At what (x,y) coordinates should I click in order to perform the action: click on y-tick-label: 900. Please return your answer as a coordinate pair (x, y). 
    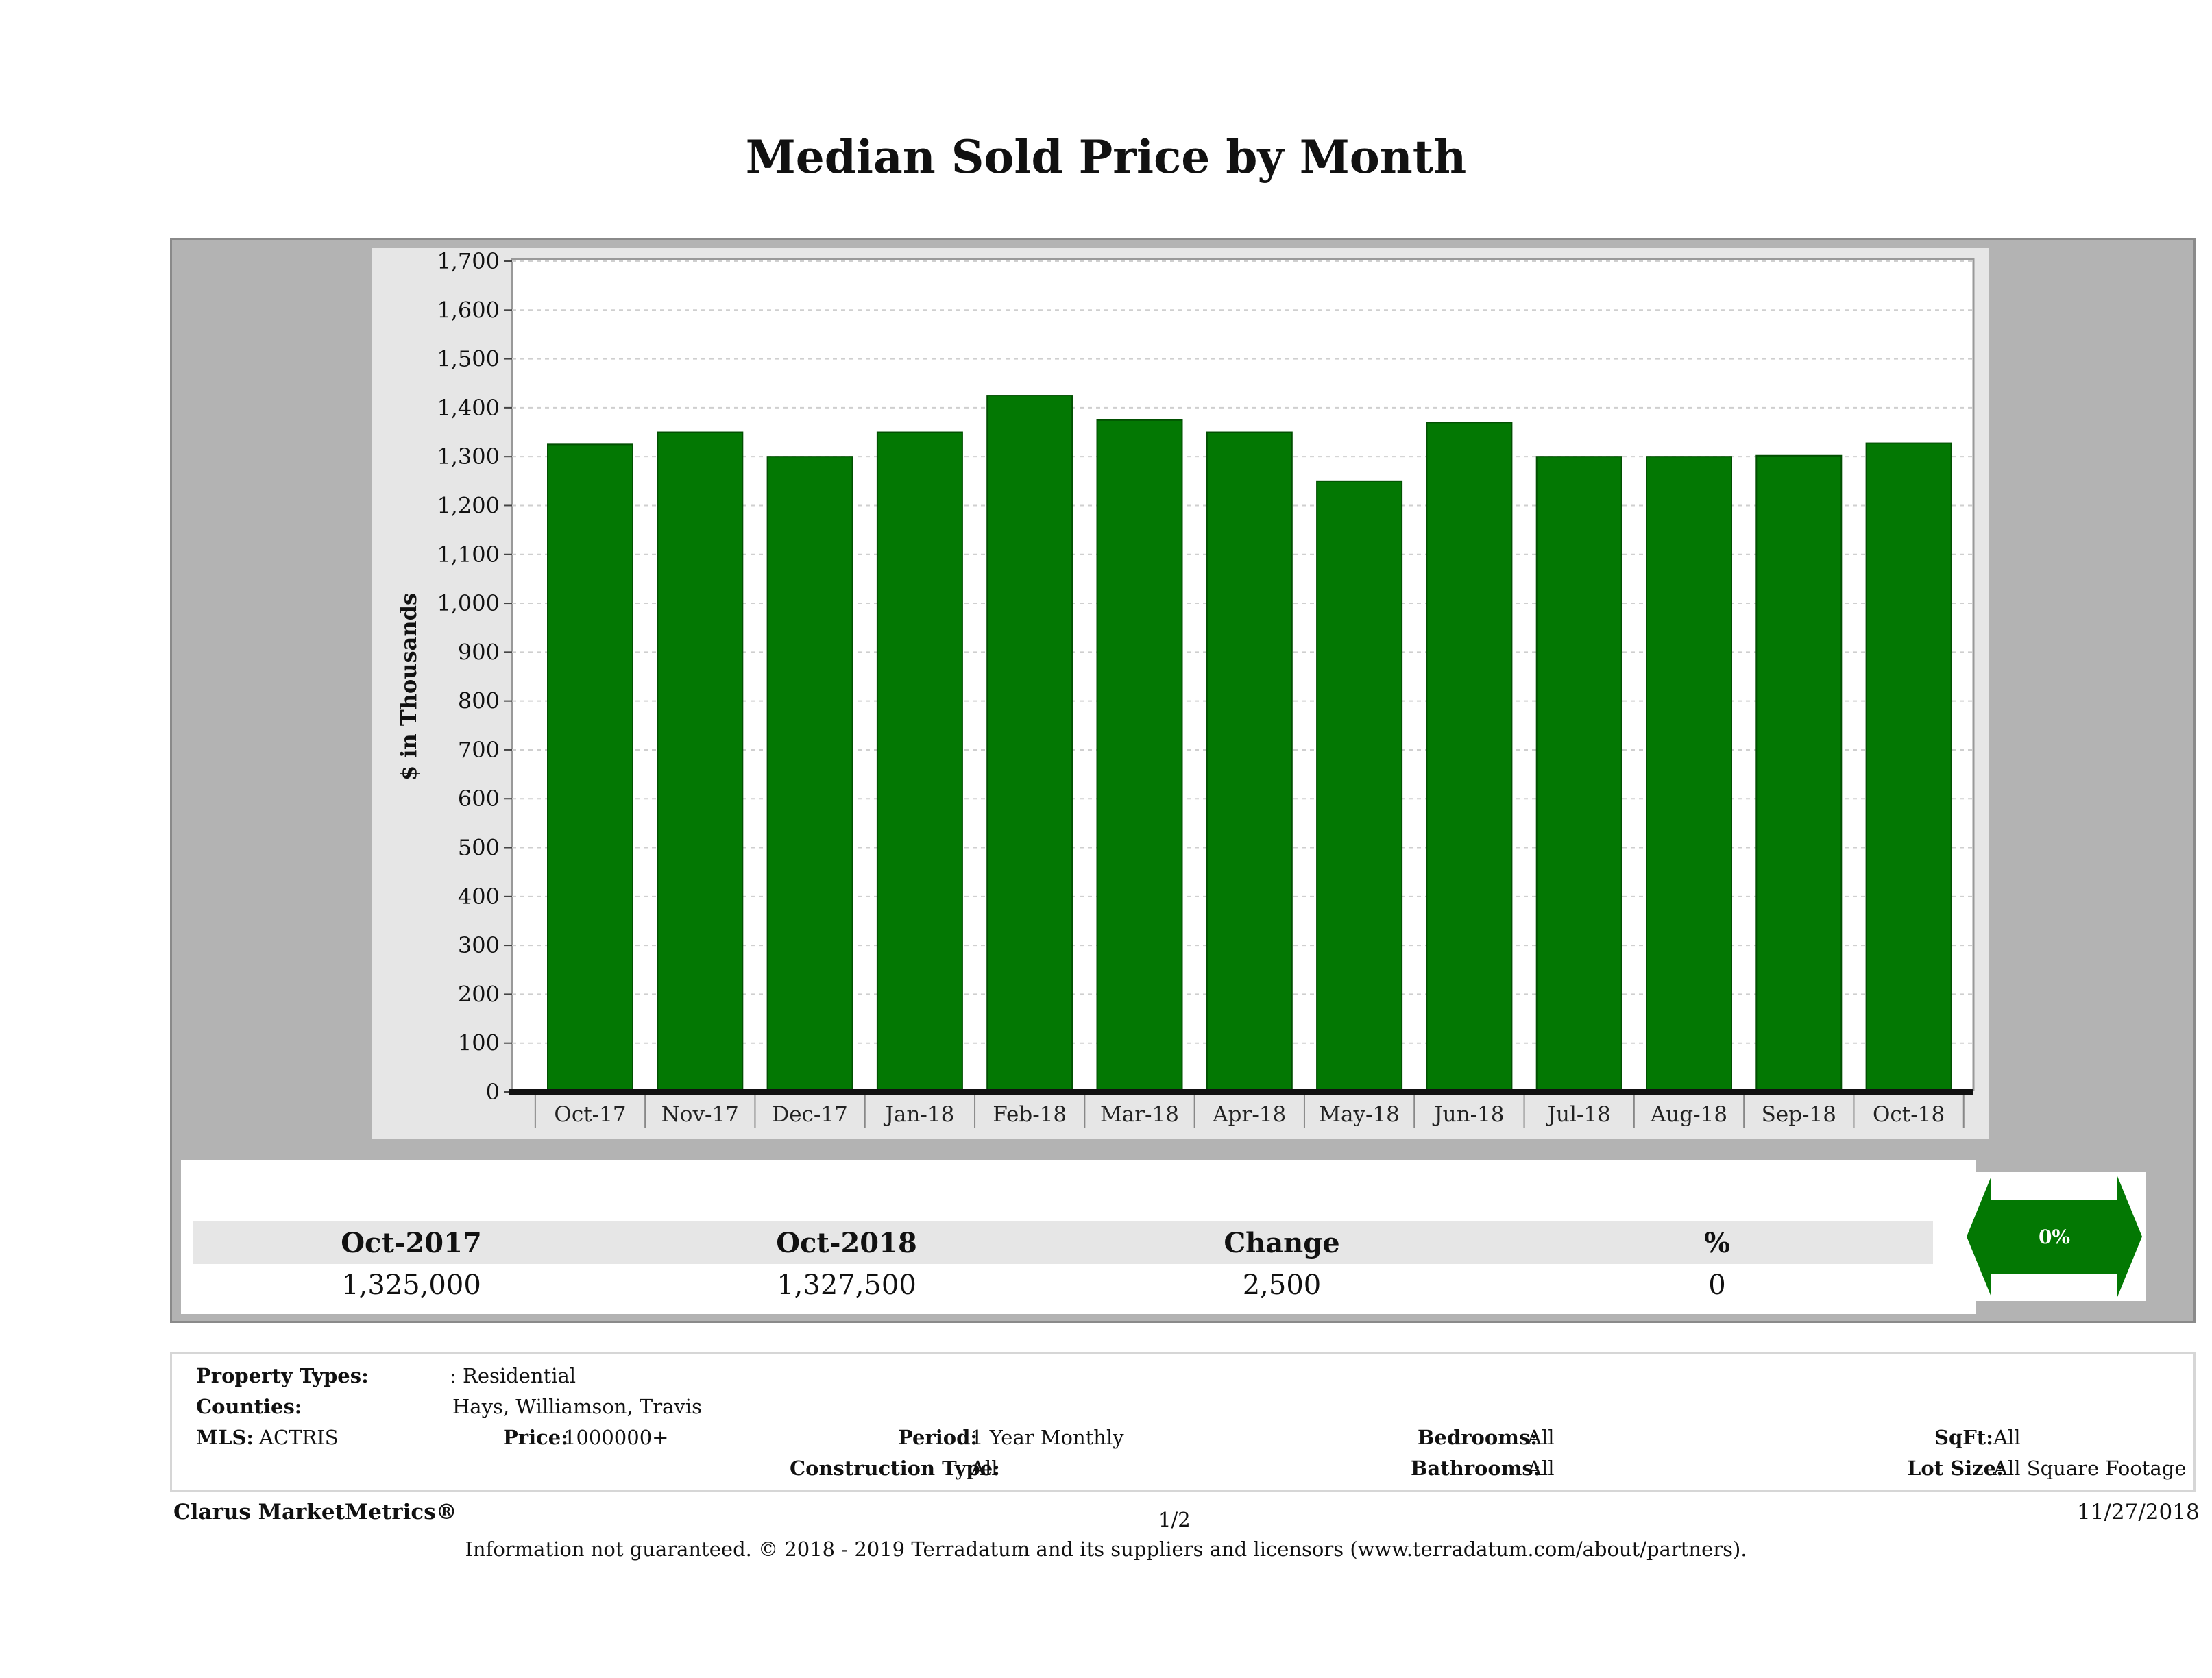
    Looking at the image, I should click on (479, 652).